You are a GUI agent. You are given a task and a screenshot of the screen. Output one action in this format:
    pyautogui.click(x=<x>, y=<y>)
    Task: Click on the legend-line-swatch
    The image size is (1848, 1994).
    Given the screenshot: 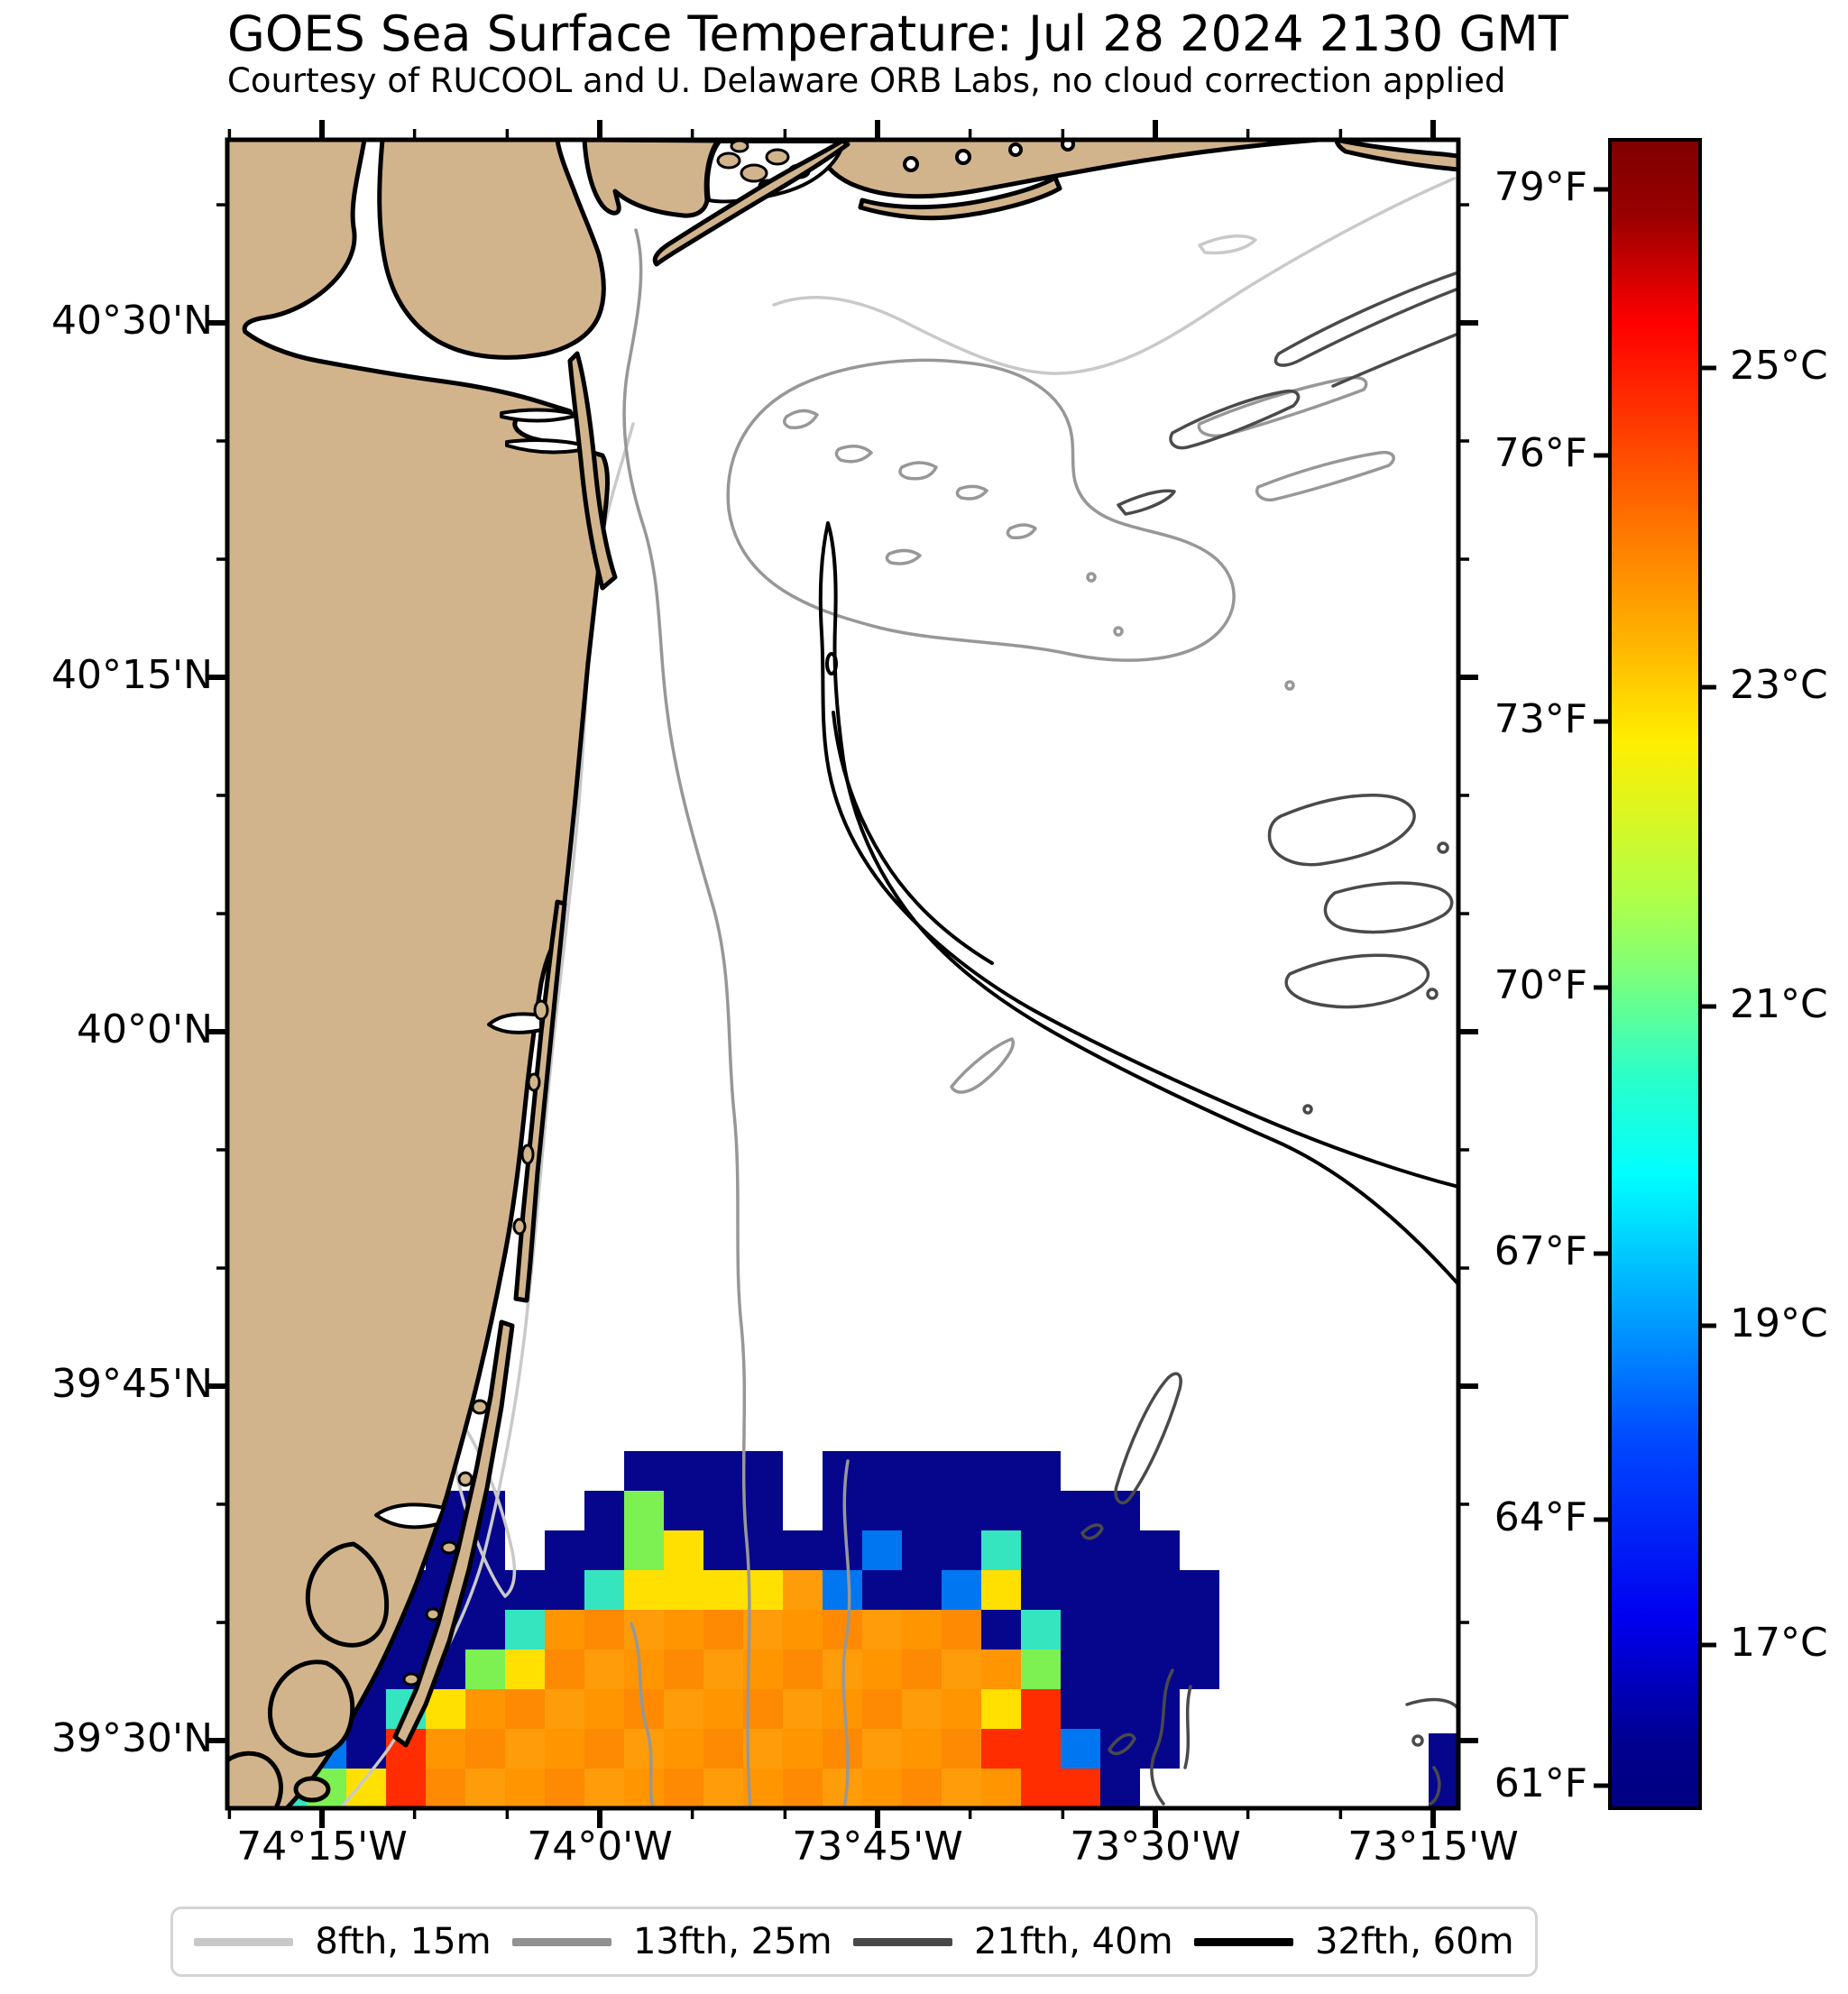 What is the action you would take?
    pyautogui.click(x=244, y=1941)
    